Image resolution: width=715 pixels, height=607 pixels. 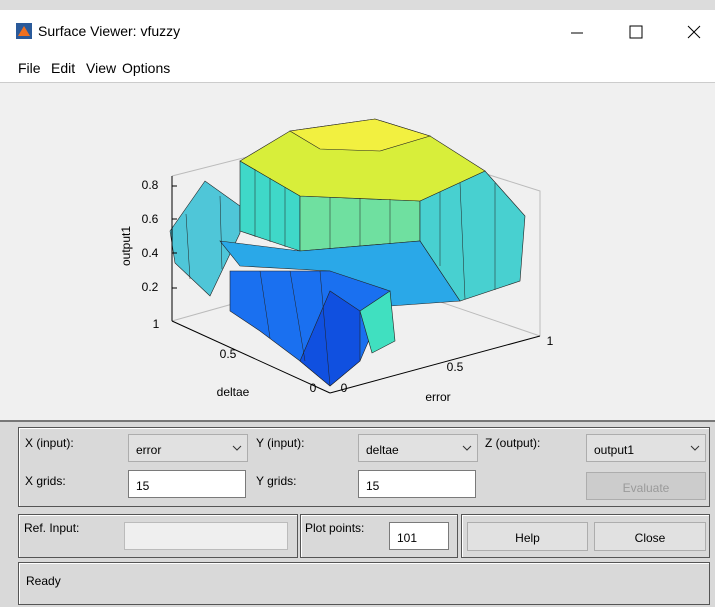 I want to click on z-tick-label: 0.4, so click(x=150, y=253).